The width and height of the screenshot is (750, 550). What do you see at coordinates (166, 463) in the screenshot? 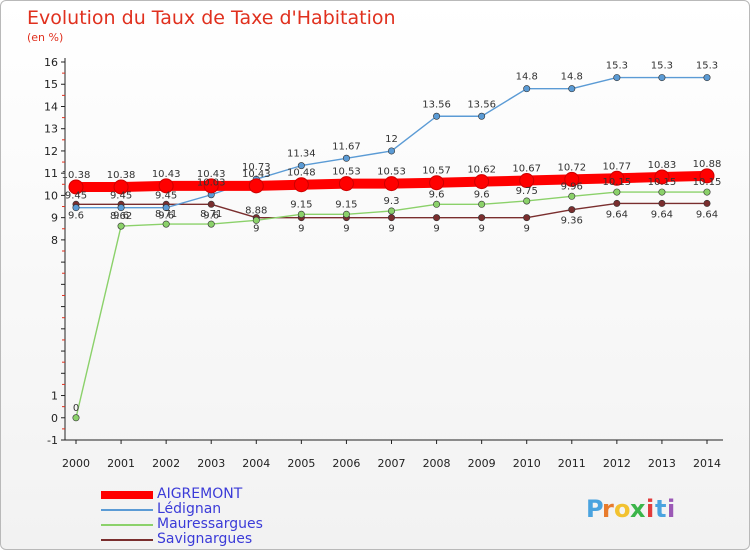
I see `x-tick-label: 2002` at bounding box center [166, 463].